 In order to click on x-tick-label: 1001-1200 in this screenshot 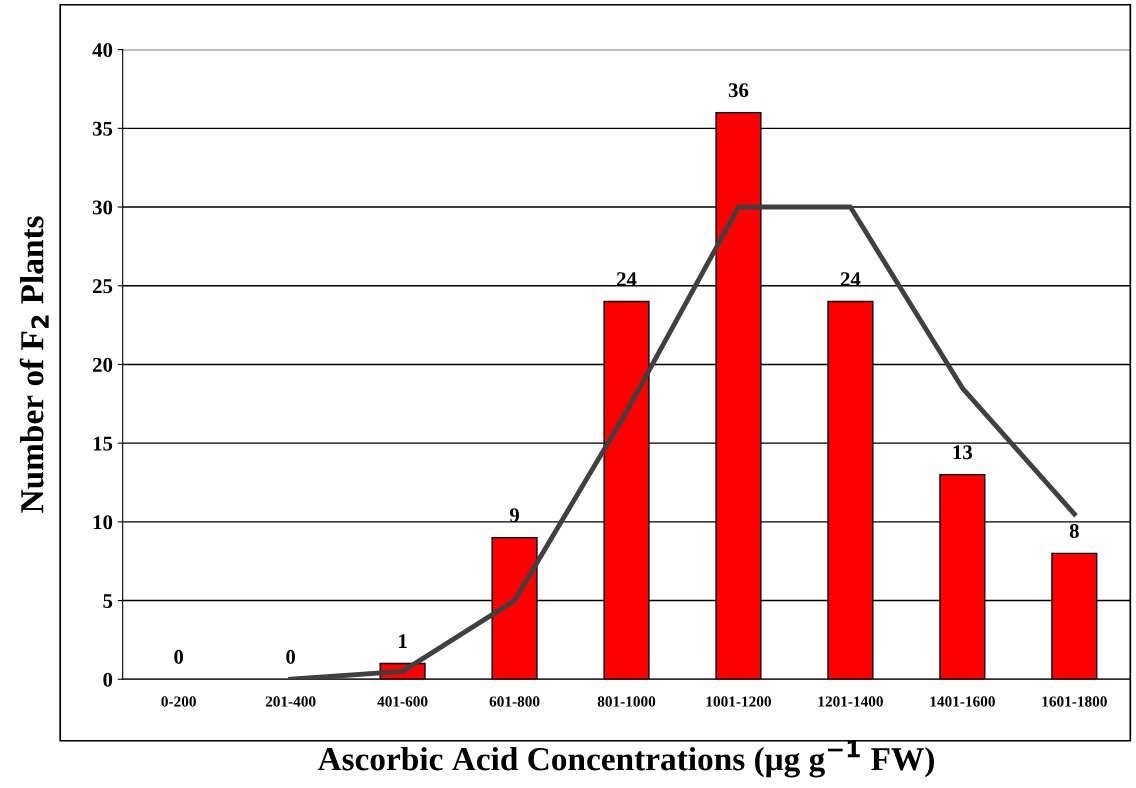, I will do `click(738, 701)`.